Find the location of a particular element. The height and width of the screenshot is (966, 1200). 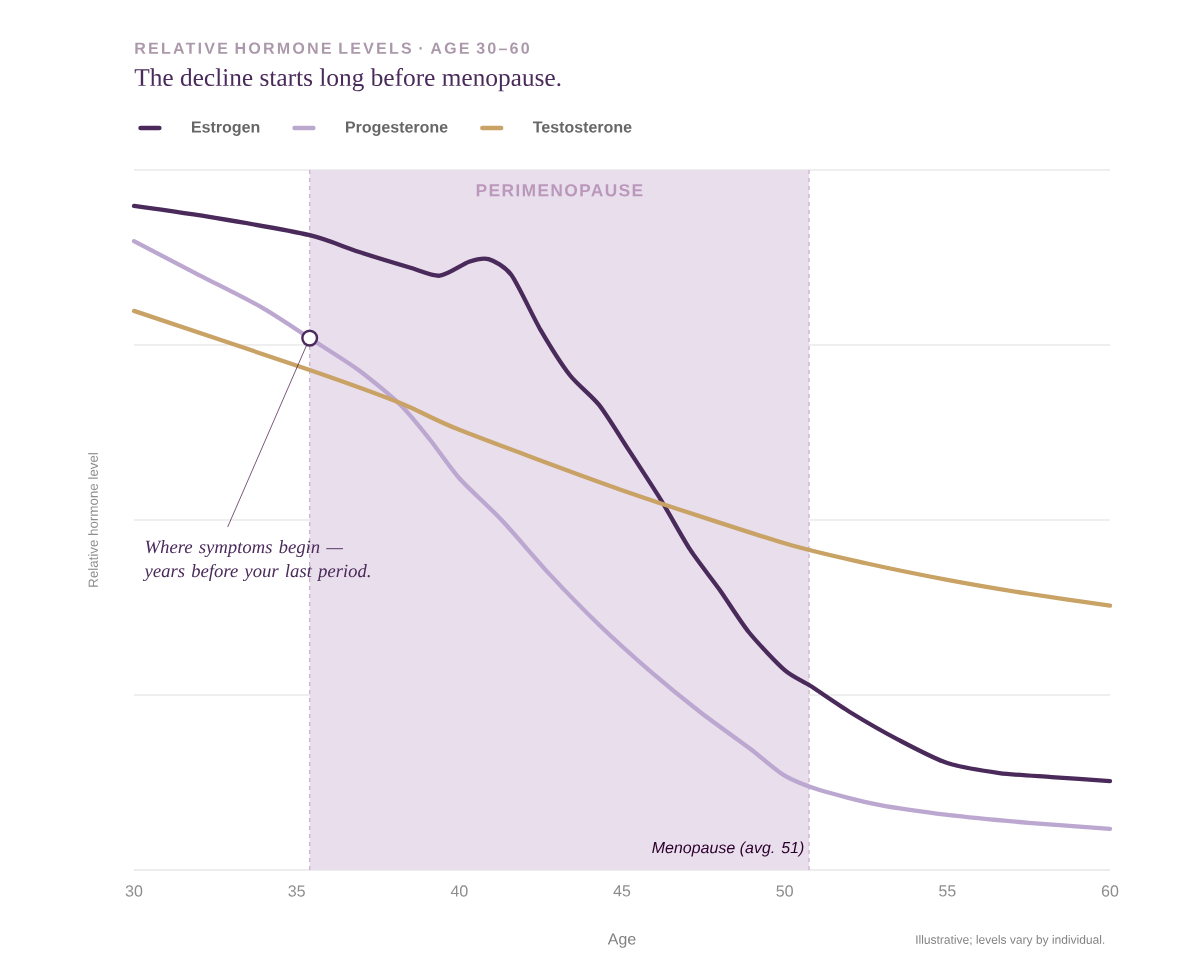

x-tick-label: 50 is located at coordinates (784, 891).